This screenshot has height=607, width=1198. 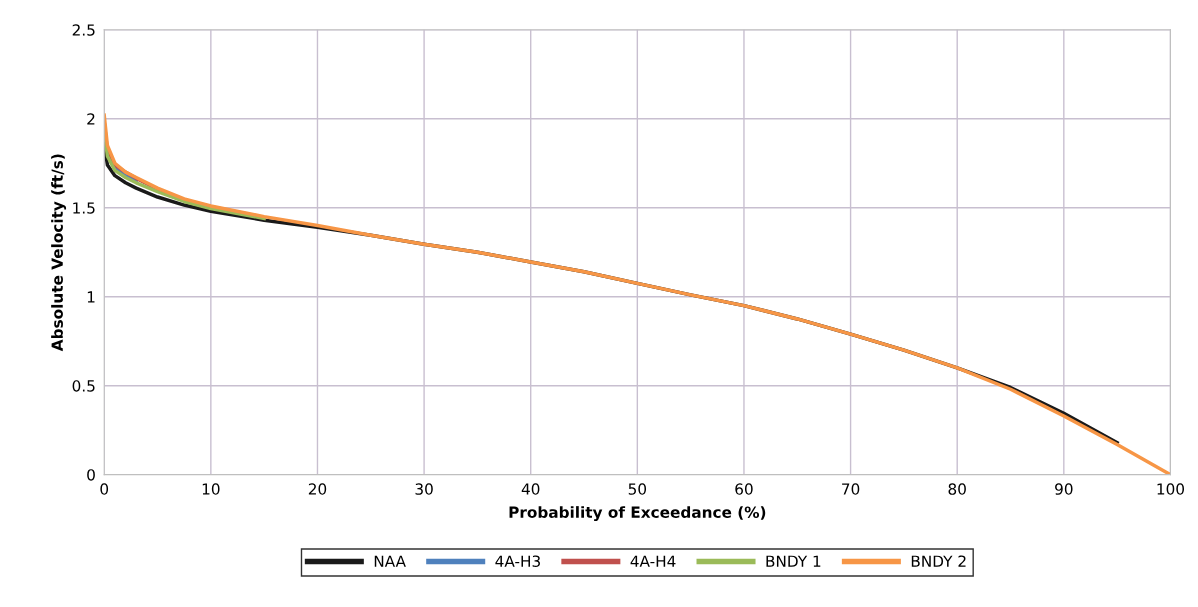 What do you see at coordinates (424, 489) in the screenshot?
I see `x-tick-label: 30` at bounding box center [424, 489].